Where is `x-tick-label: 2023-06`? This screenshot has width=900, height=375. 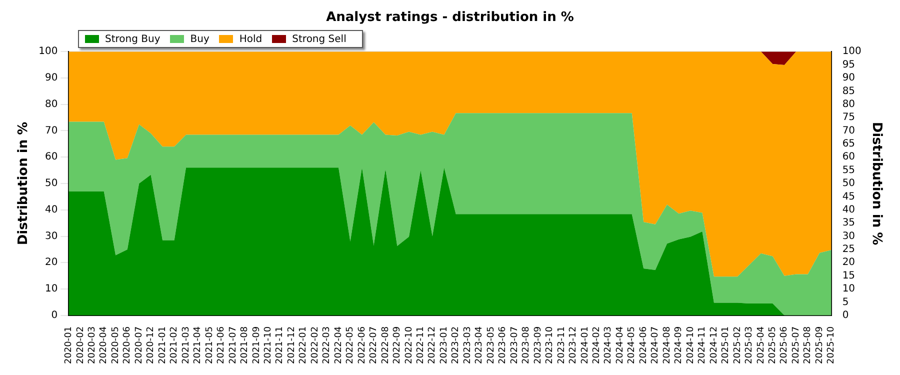
x-tick-label: 2023-06 is located at coordinates (503, 345).